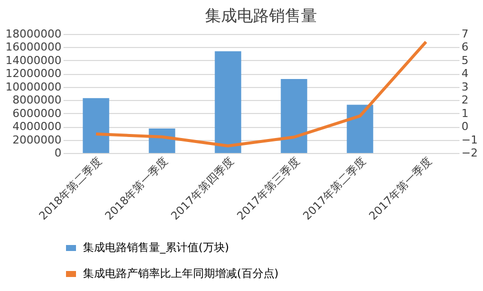 The width and height of the screenshot is (483, 291). I want to click on legend-label: 集成电路销售量_累计值(万块), so click(156, 247).